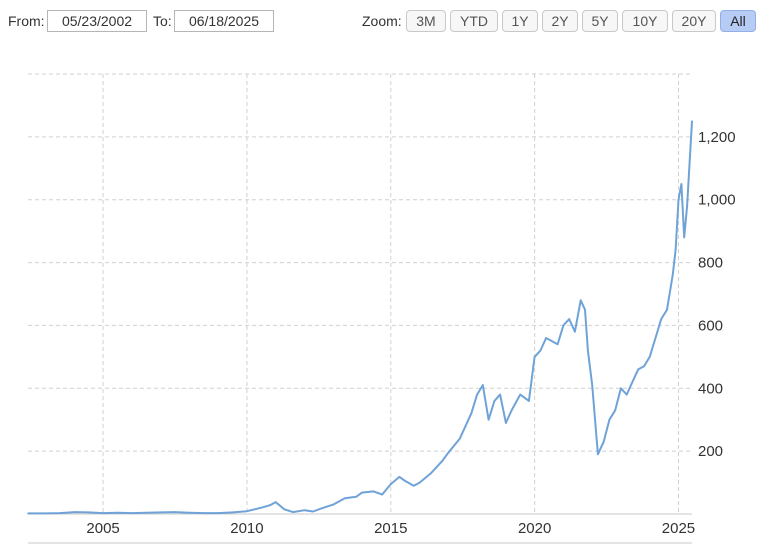 The height and width of the screenshot is (544, 763). Describe the element at coordinates (390, 528) in the screenshot. I see `x-tick-label: 2015` at that location.